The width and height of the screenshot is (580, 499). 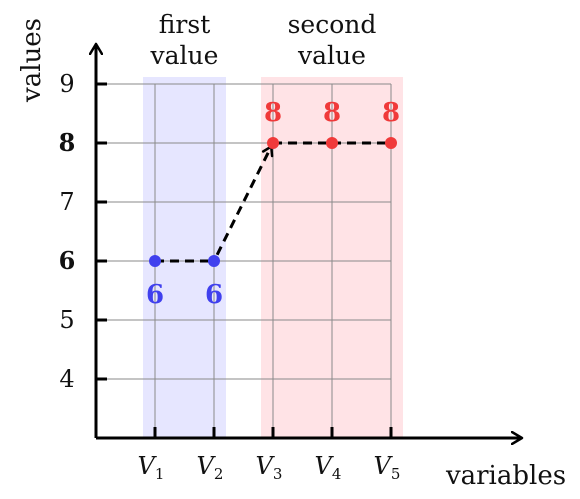 I want to click on y-tick-label: 6, so click(x=67, y=260).